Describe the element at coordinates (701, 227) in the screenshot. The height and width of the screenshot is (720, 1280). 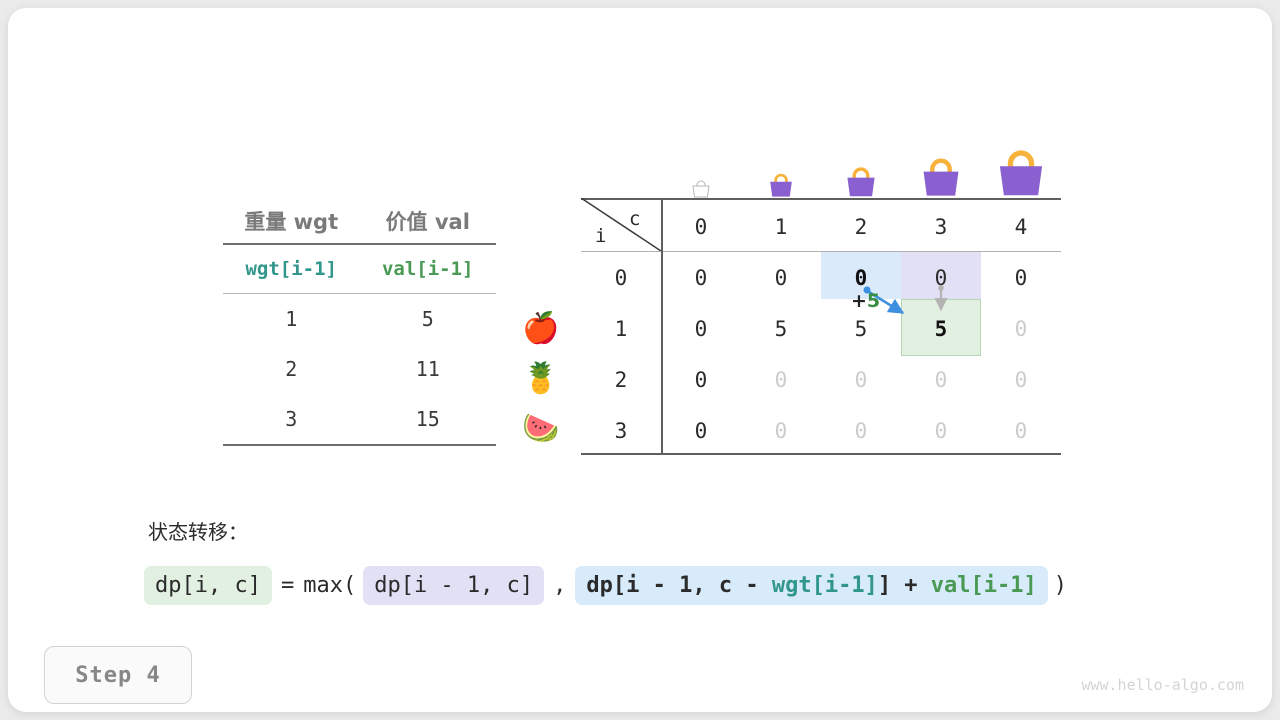
I see `dp-col-header-0: 0` at that location.